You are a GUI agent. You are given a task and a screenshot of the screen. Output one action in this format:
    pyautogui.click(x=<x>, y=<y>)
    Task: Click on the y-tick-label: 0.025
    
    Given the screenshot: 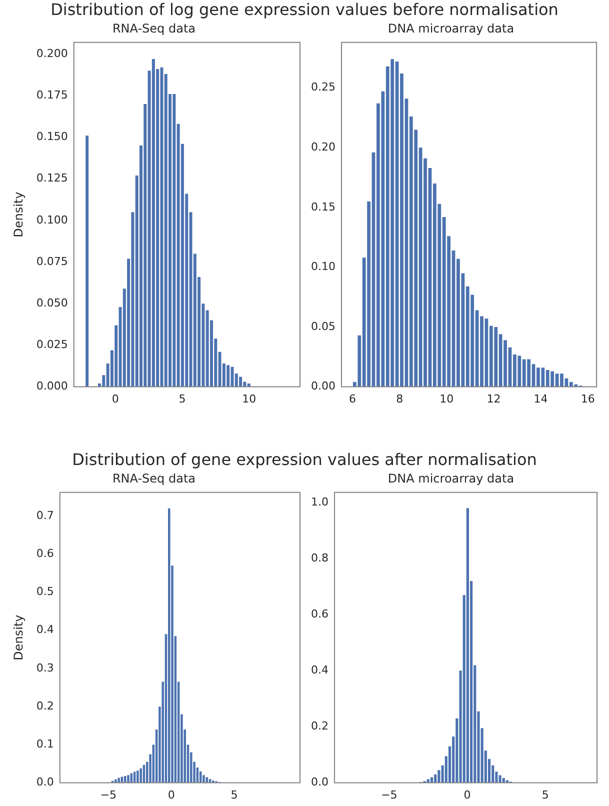 What is the action you would take?
    pyautogui.click(x=52, y=345)
    